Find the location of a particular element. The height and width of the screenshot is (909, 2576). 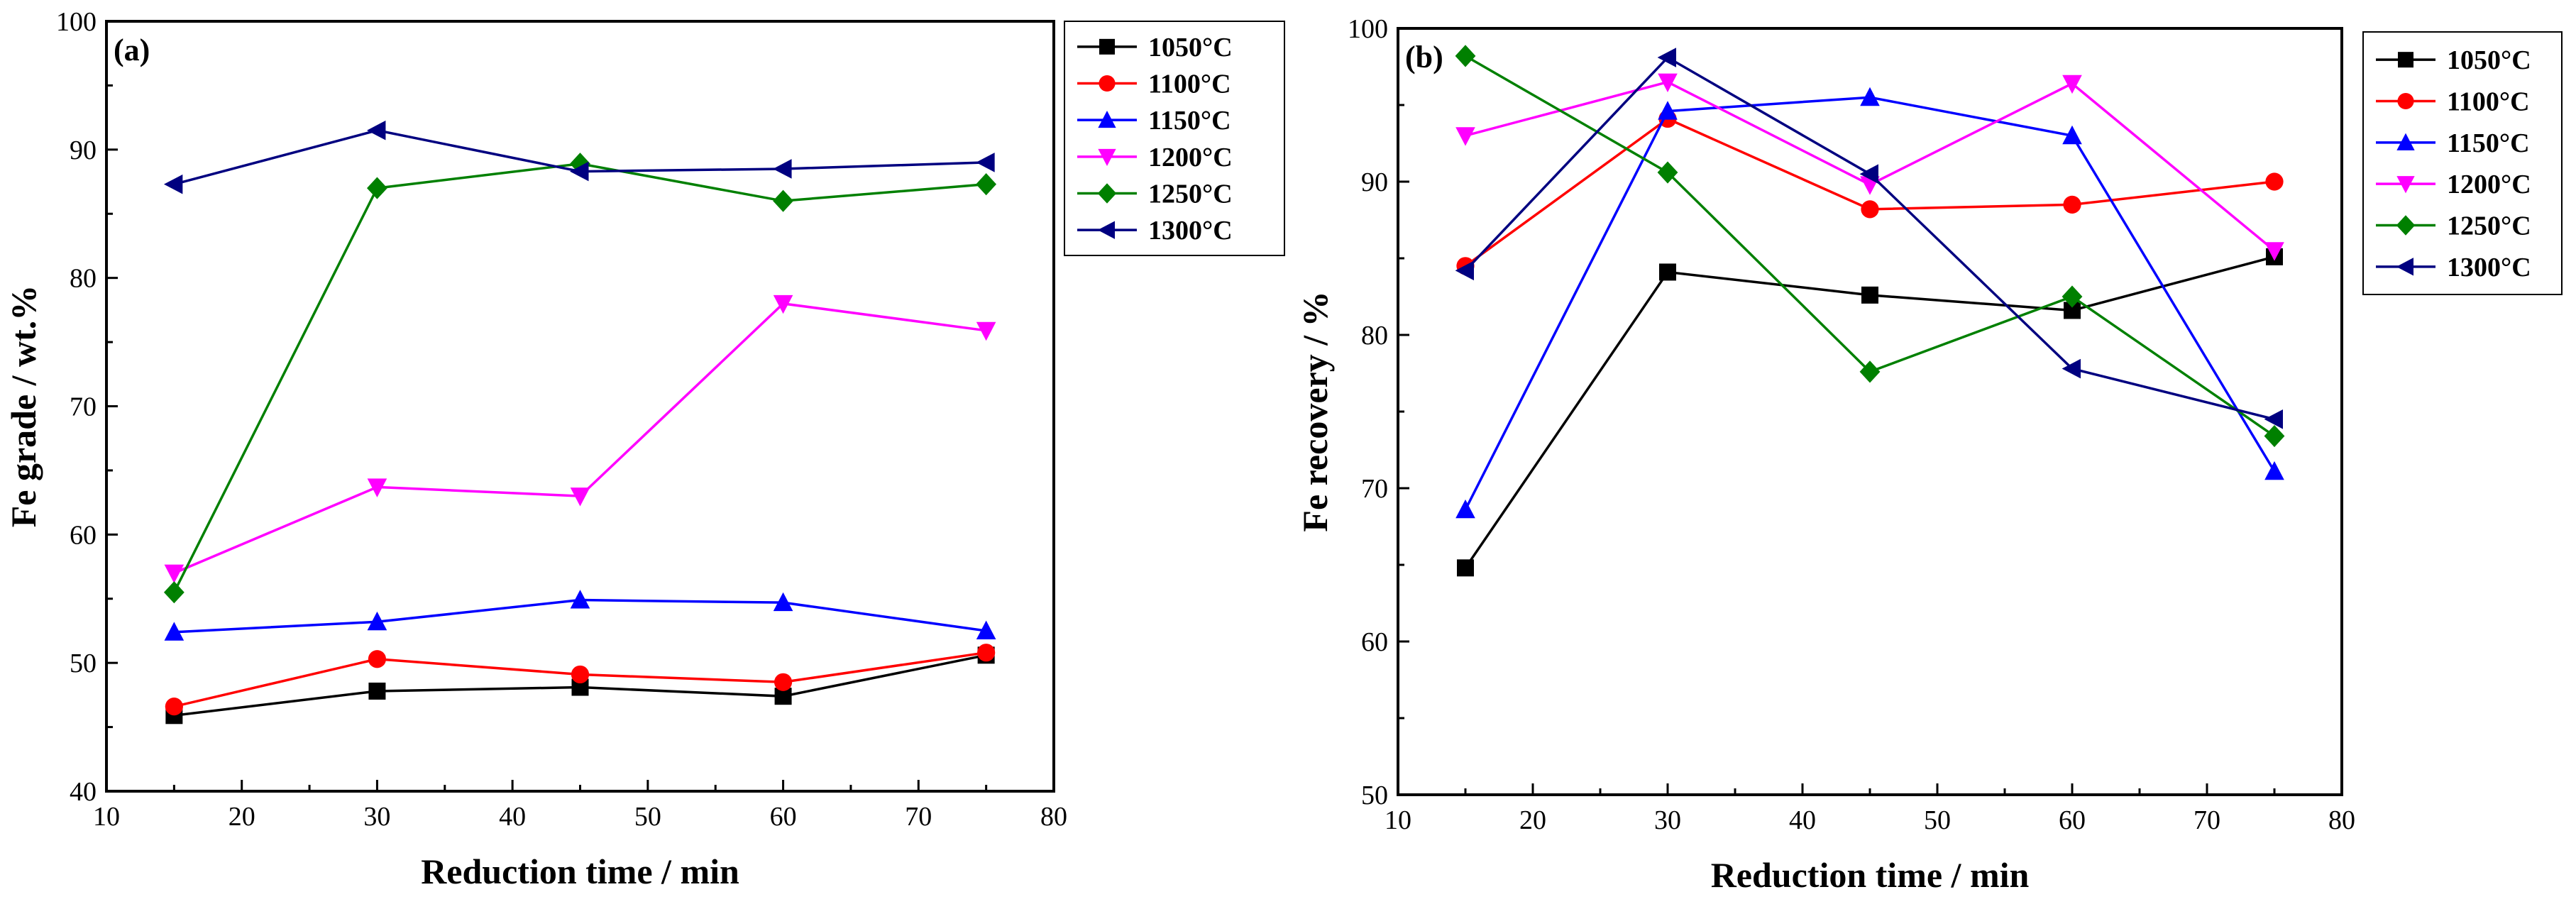

y-tick-label: 70 is located at coordinates (83, 407).